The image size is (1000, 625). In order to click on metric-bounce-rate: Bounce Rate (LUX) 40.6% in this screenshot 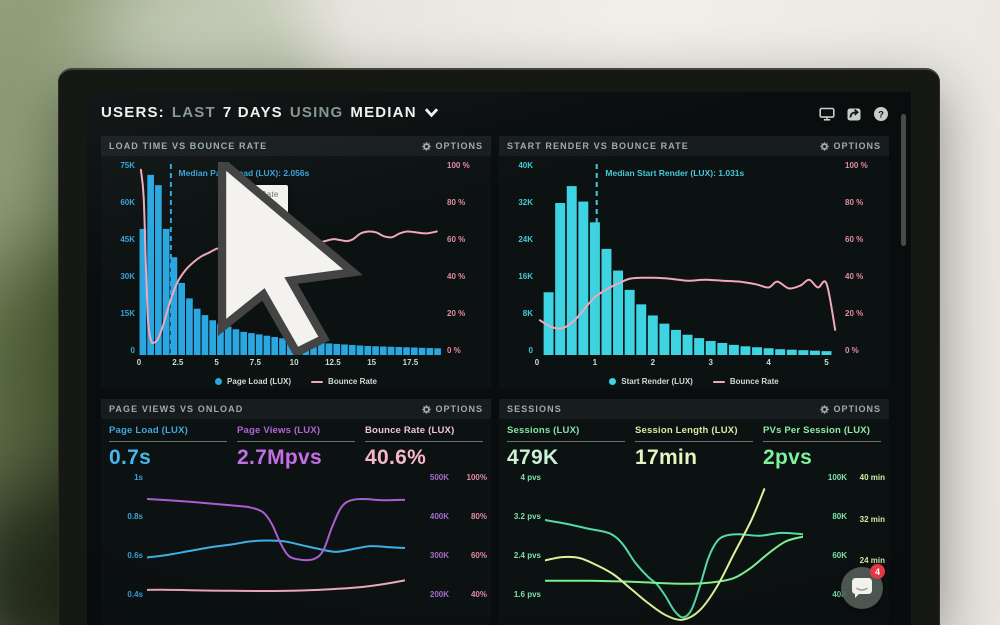, I will do `click(424, 447)`.